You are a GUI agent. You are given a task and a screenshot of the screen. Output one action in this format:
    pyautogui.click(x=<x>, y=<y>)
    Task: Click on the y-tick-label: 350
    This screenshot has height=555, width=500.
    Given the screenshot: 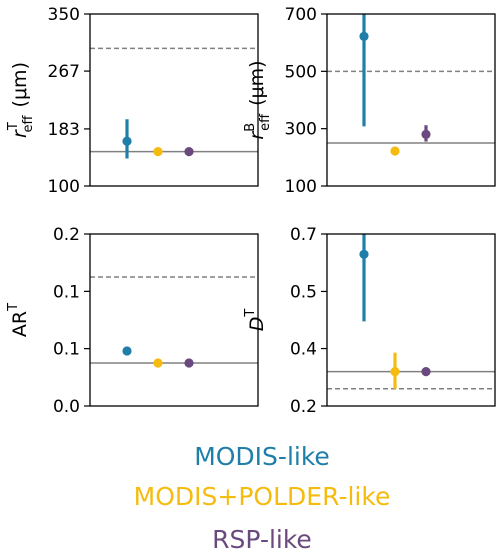 What is the action you would take?
    pyautogui.click(x=64, y=15)
    